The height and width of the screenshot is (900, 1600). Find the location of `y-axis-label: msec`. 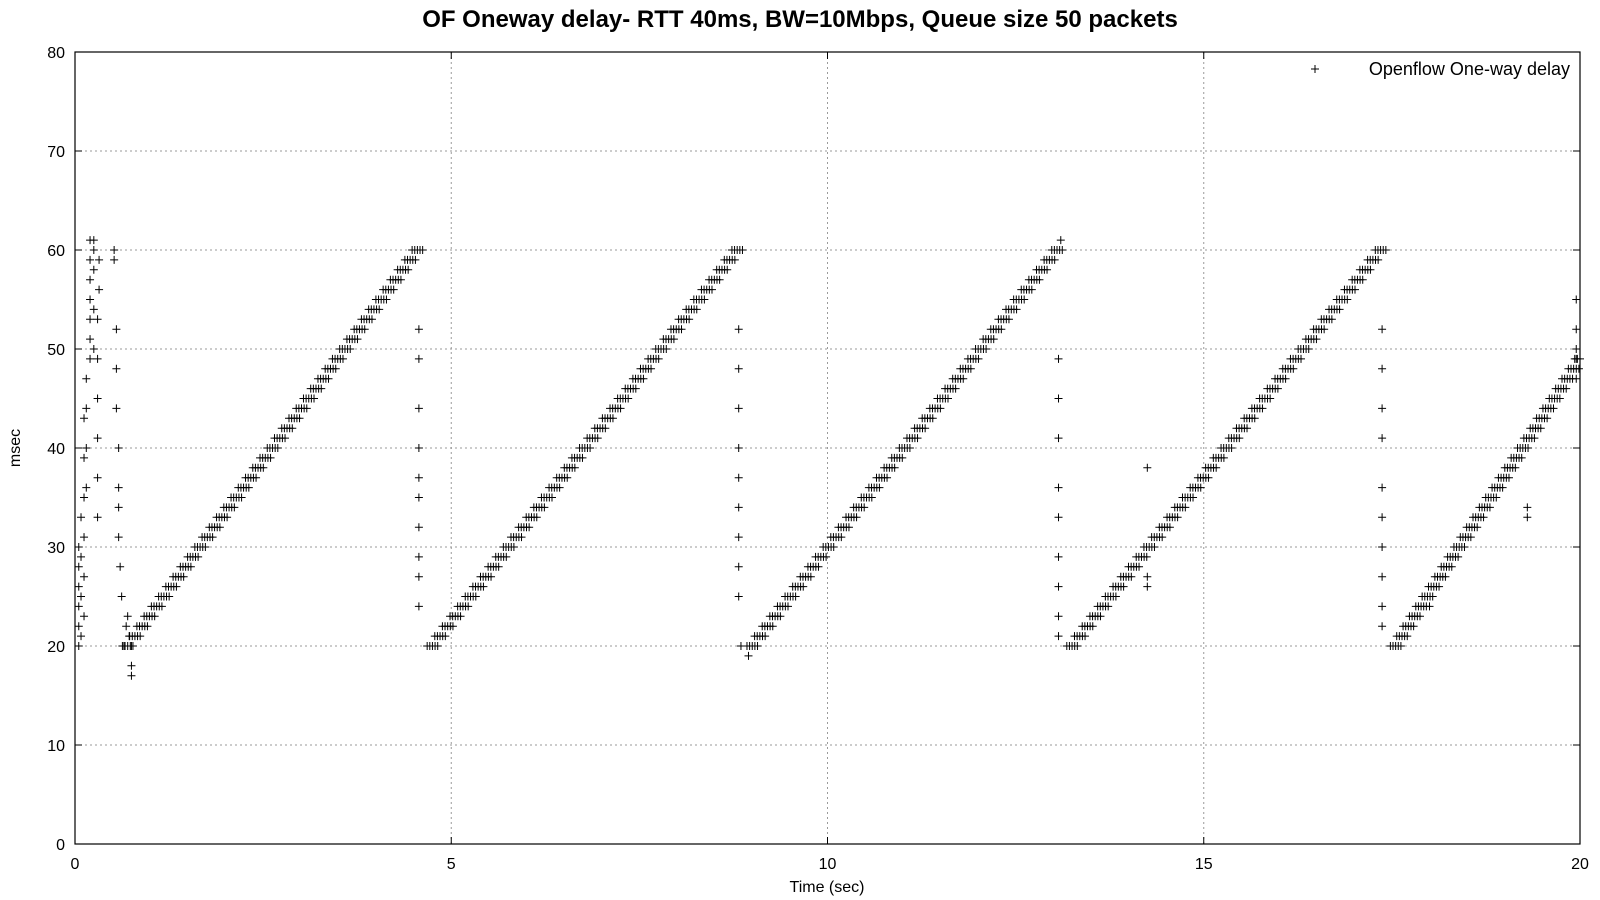

y-axis-label: msec is located at coordinates (15, 448).